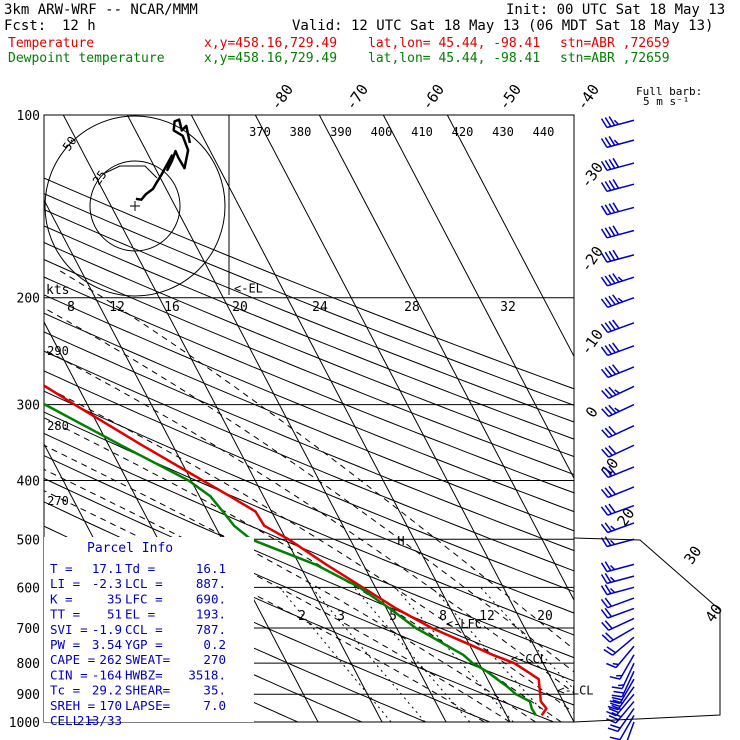 The image size is (740, 740). Describe the element at coordinates (140, 614) in the screenshot. I see `parcel-param-name: EL =` at that location.